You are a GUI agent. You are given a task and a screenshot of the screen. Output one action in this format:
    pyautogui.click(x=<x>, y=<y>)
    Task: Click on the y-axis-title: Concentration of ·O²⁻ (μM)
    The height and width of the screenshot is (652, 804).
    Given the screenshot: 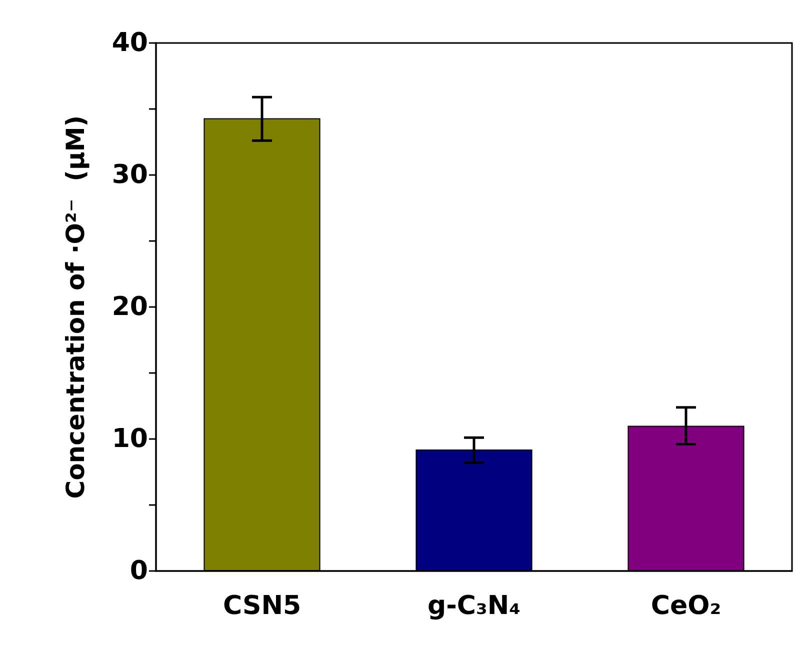 What is the action you would take?
    pyautogui.click(x=75, y=307)
    